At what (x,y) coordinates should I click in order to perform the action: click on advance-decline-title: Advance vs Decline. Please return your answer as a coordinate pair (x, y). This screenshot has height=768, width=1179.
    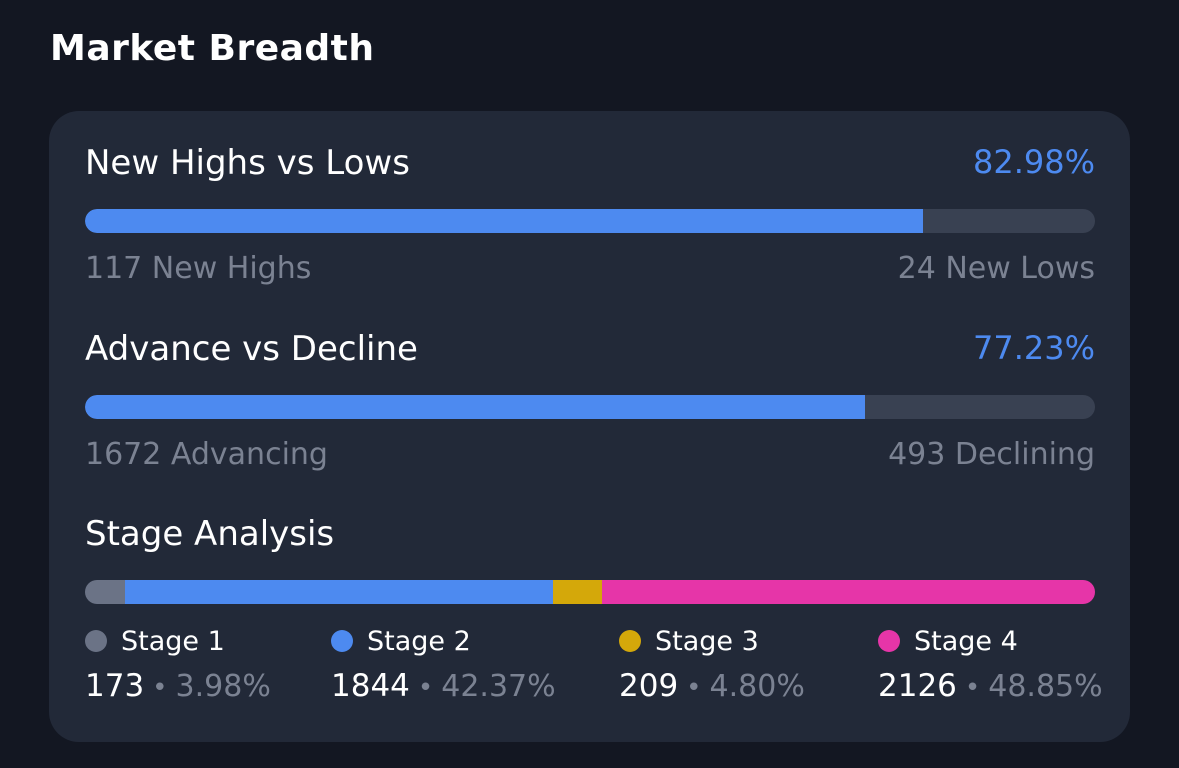
    Looking at the image, I should click on (251, 349).